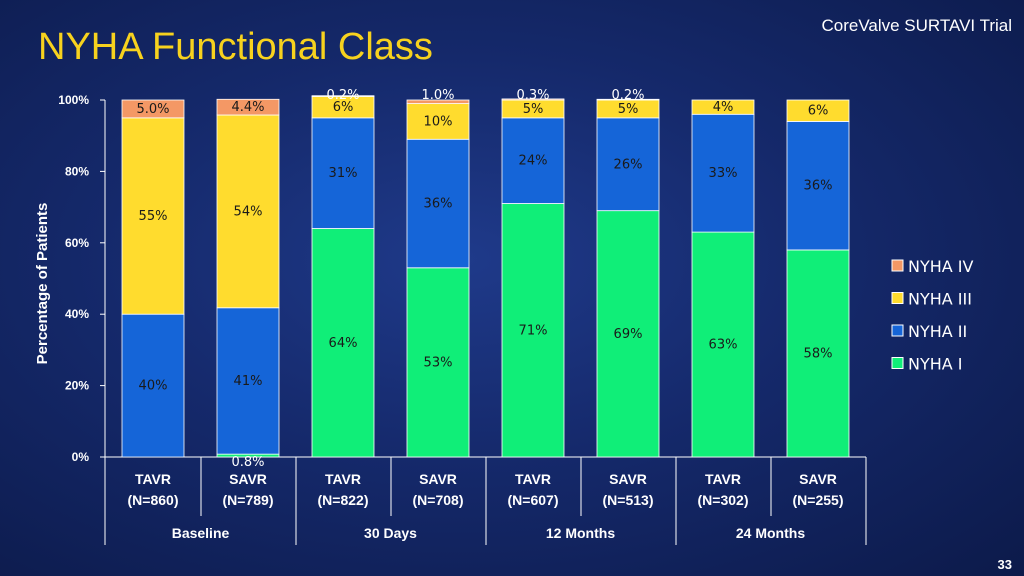 This screenshot has width=1024, height=576. I want to click on data-label-nyha-ii: 40%, so click(153, 386).